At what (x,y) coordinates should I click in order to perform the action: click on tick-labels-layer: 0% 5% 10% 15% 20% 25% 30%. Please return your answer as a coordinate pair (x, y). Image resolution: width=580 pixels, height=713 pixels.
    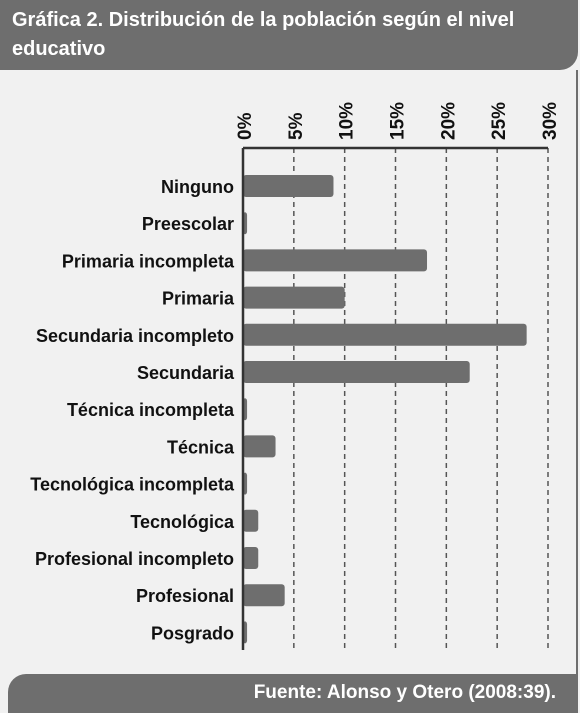
    Looking at the image, I should click on (398, 121).